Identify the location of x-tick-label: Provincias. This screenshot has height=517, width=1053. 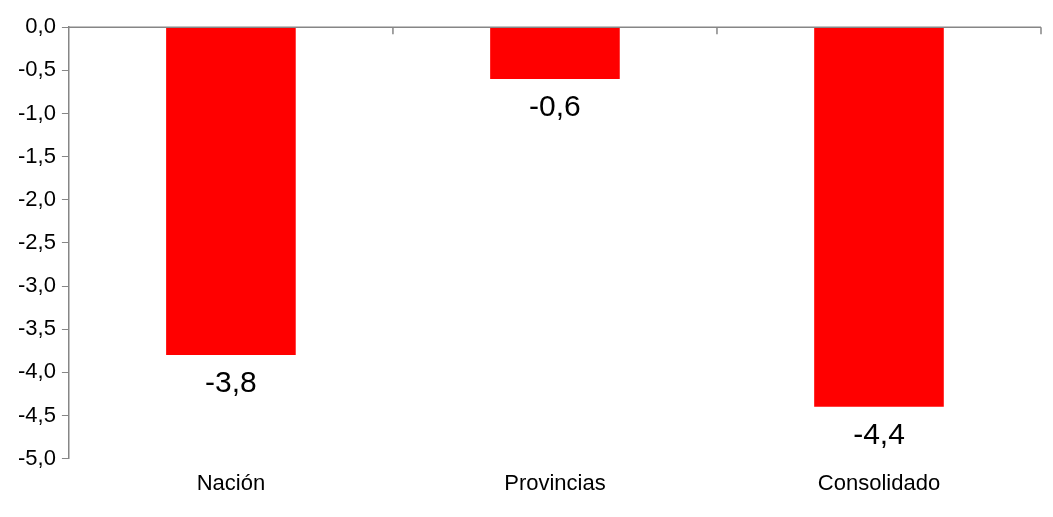
(555, 482).